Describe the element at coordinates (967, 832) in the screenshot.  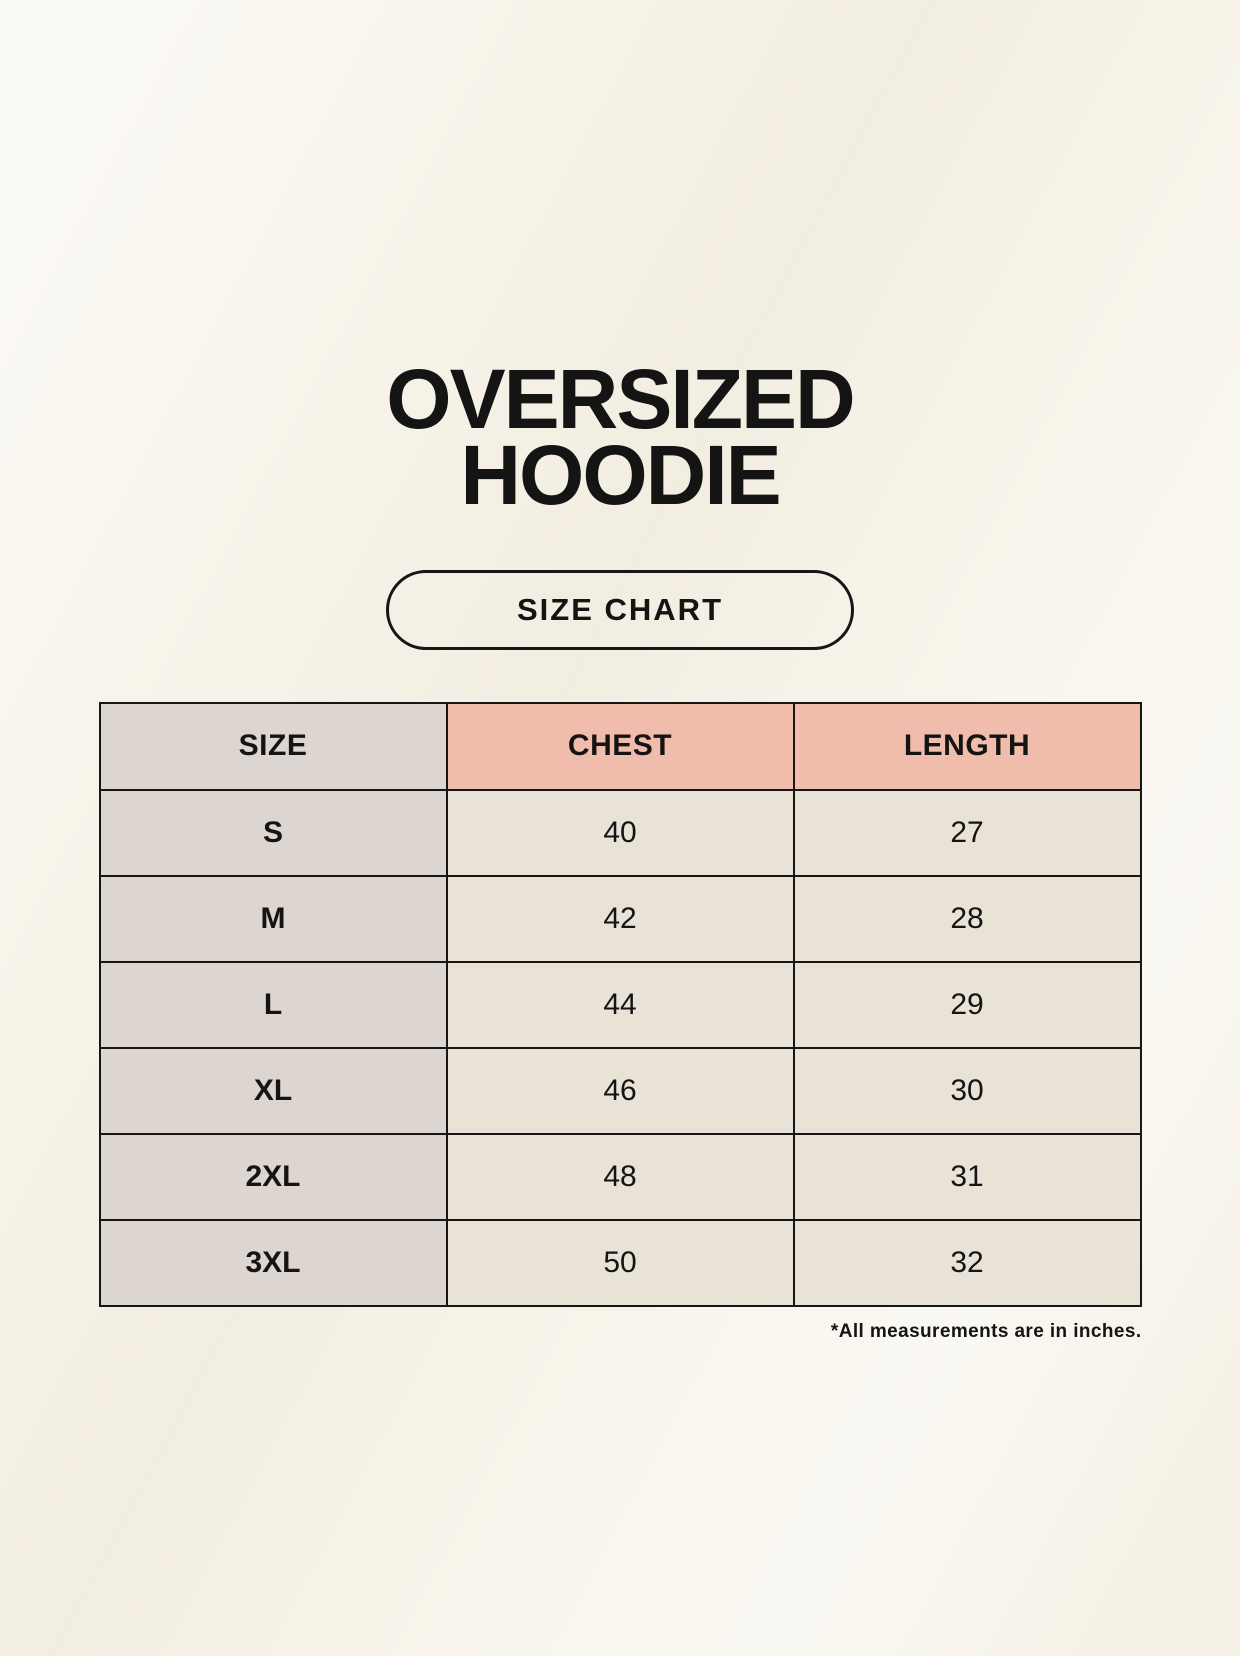
I see `length-value: 27` at that location.